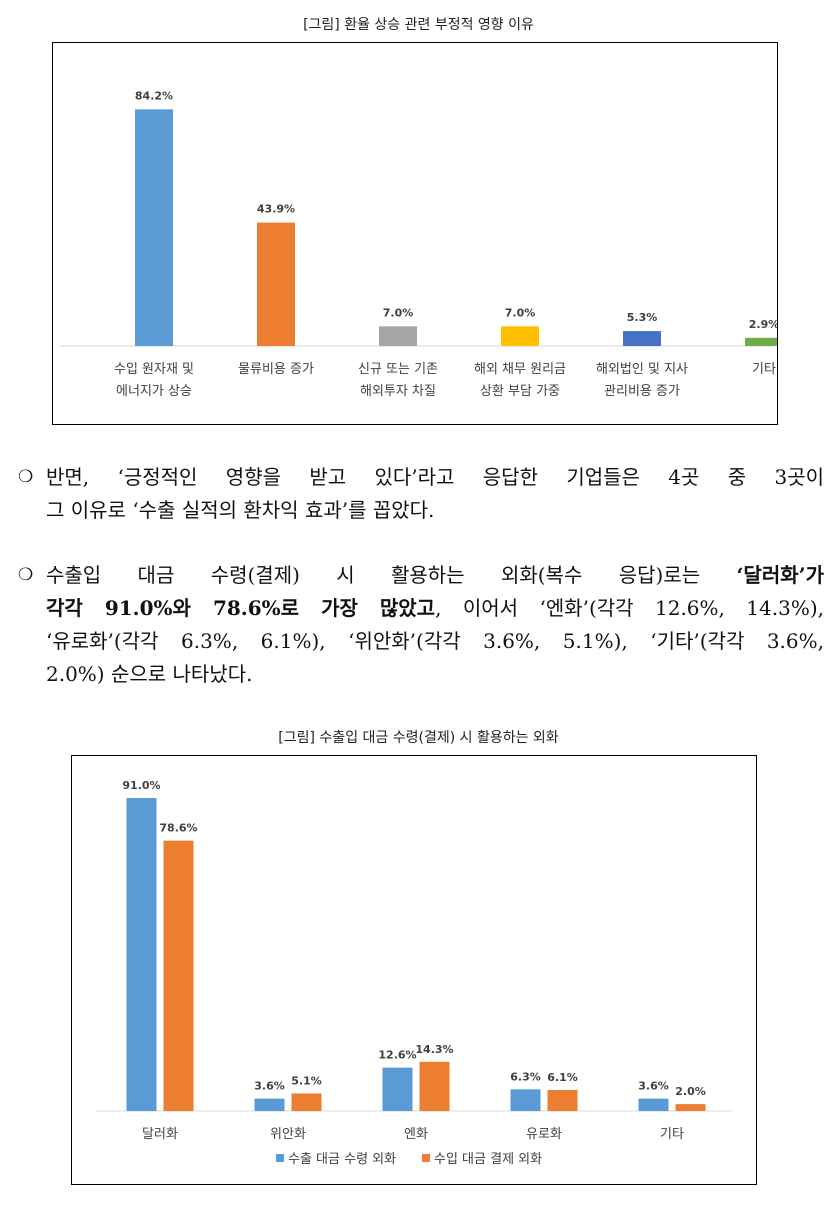  What do you see at coordinates (141, 785) in the screenshot?
I see `data-label: 91.0%` at bounding box center [141, 785].